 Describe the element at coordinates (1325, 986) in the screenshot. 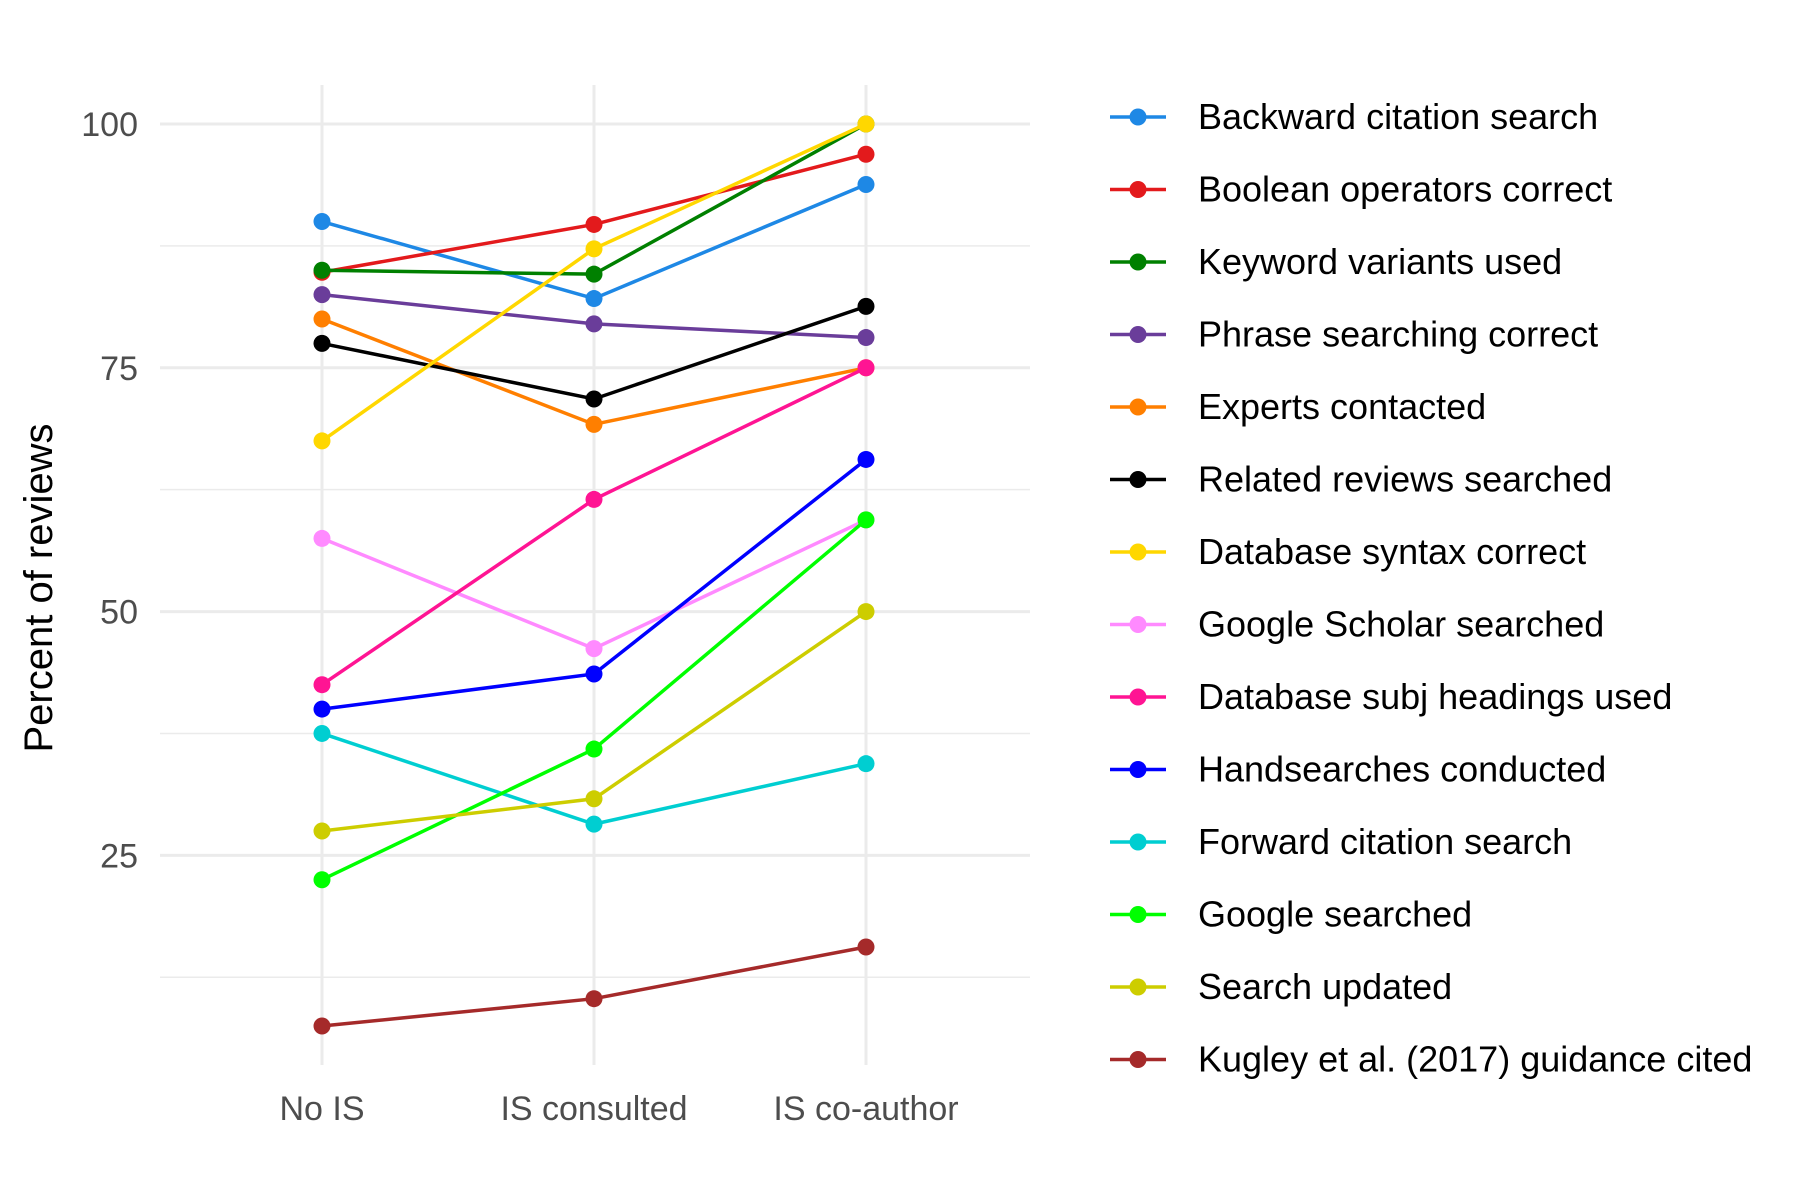

I see `legend-label: Search updated` at that location.